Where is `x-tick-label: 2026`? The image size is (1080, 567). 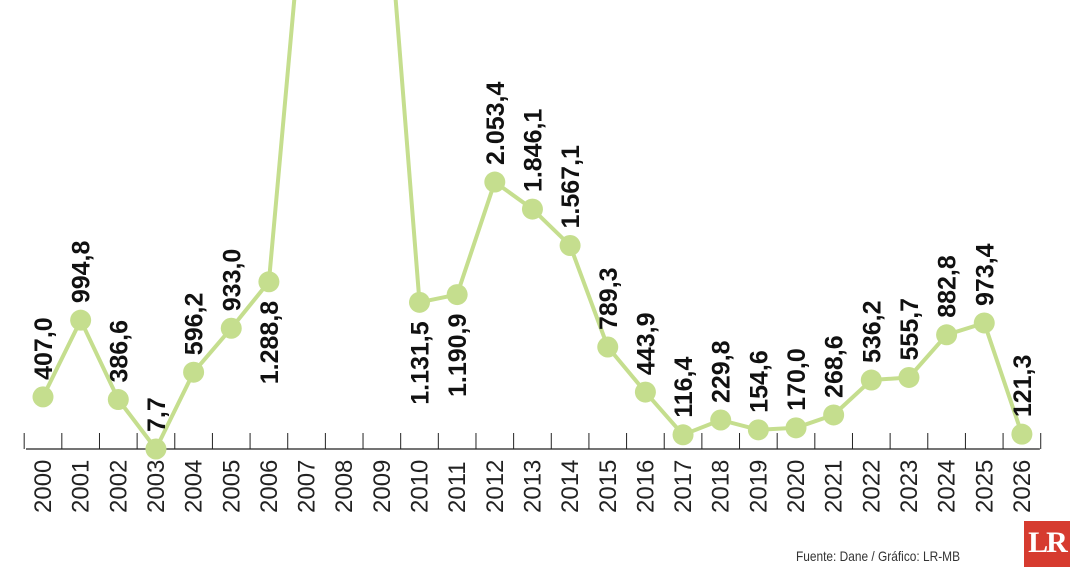
x-tick-label: 2026 is located at coordinates (1022, 486).